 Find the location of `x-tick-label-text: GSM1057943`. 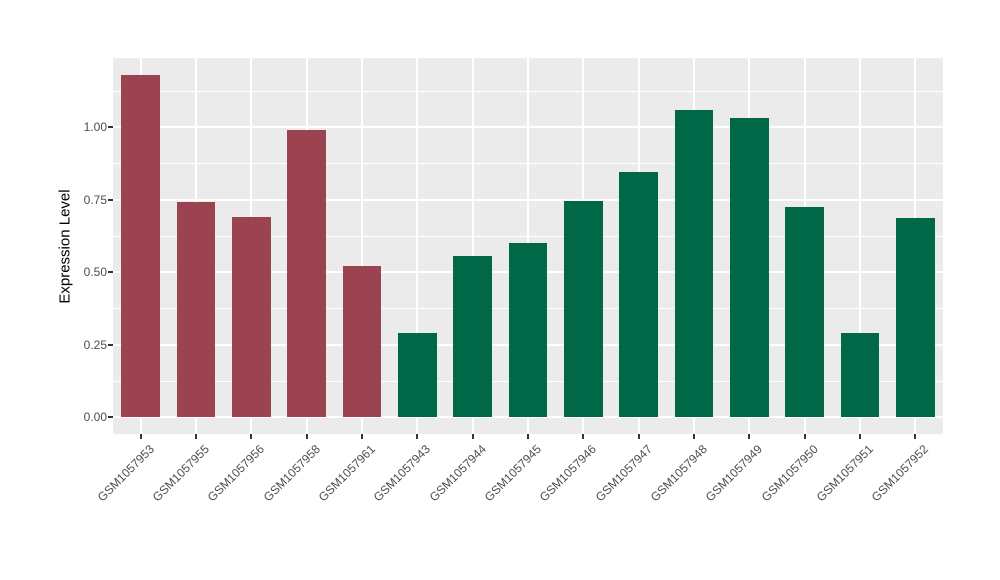

x-tick-label-text: GSM1057943 is located at coordinates (402, 473).